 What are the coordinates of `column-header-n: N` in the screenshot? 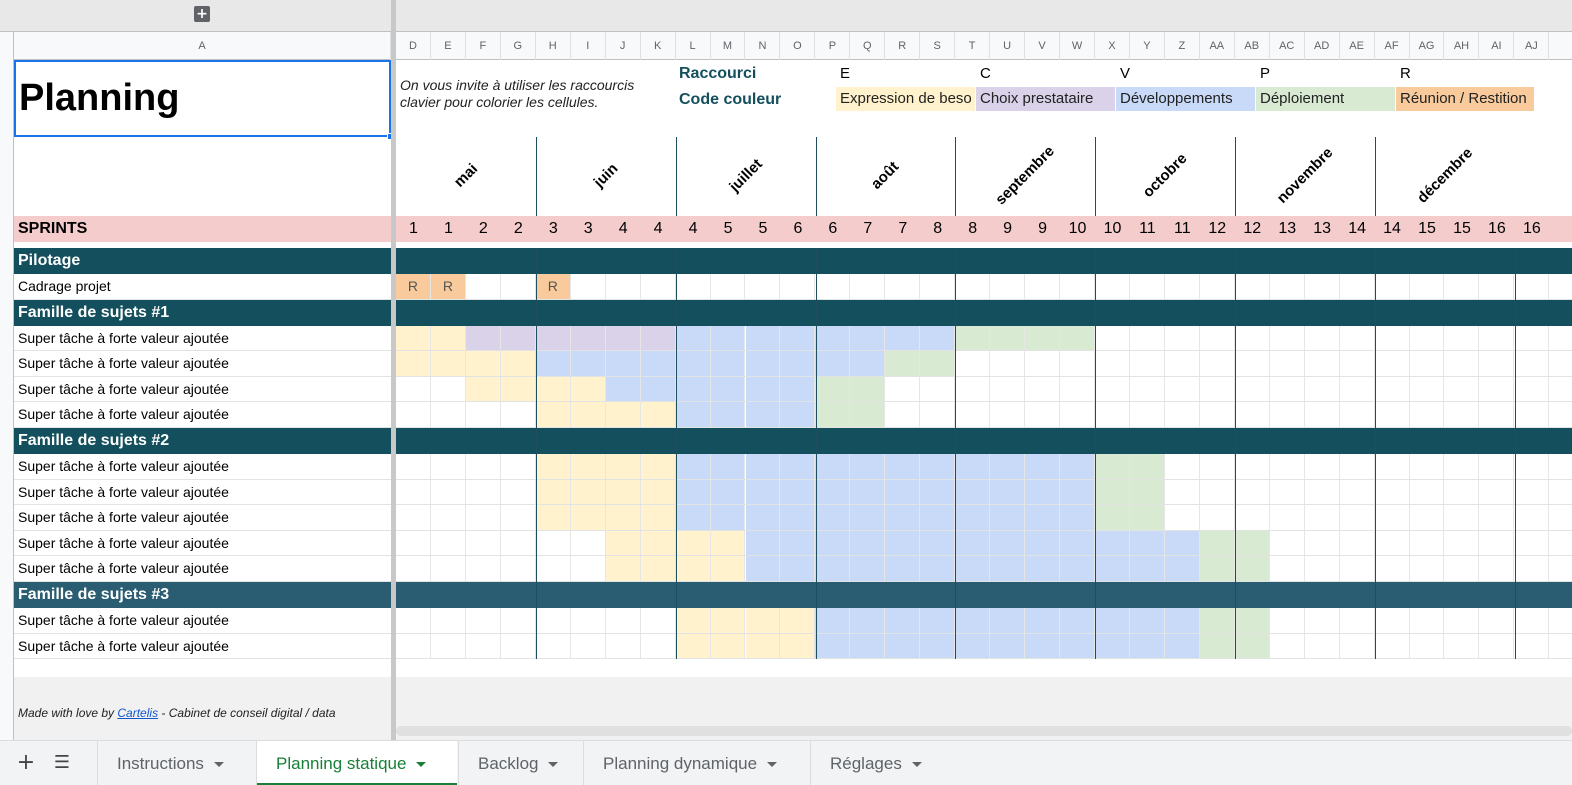 It's located at (763, 46).